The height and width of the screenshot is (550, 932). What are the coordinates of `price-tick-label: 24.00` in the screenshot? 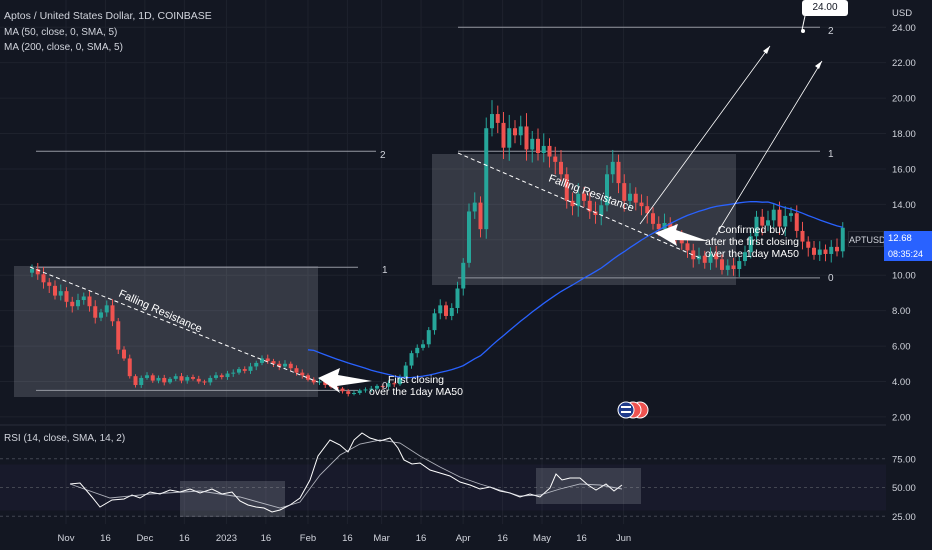 It's located at (904, 28).